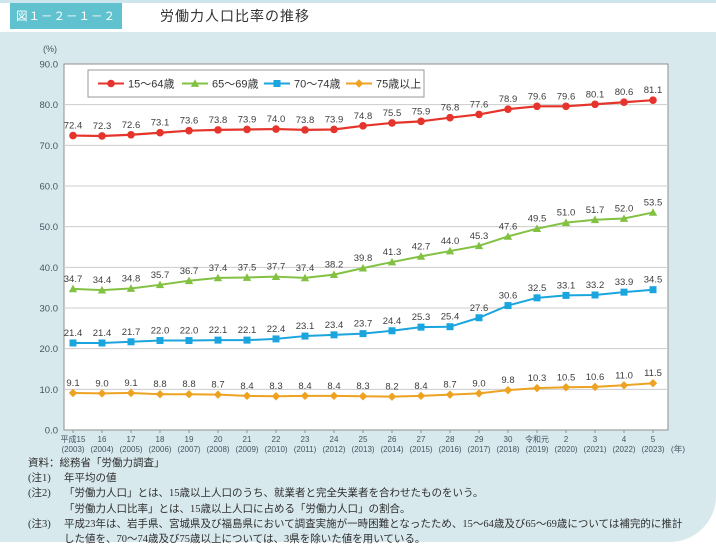 This screenshot has height=550, width=716. I want to click on x-axis-era-label: 16, so click(102, 439).